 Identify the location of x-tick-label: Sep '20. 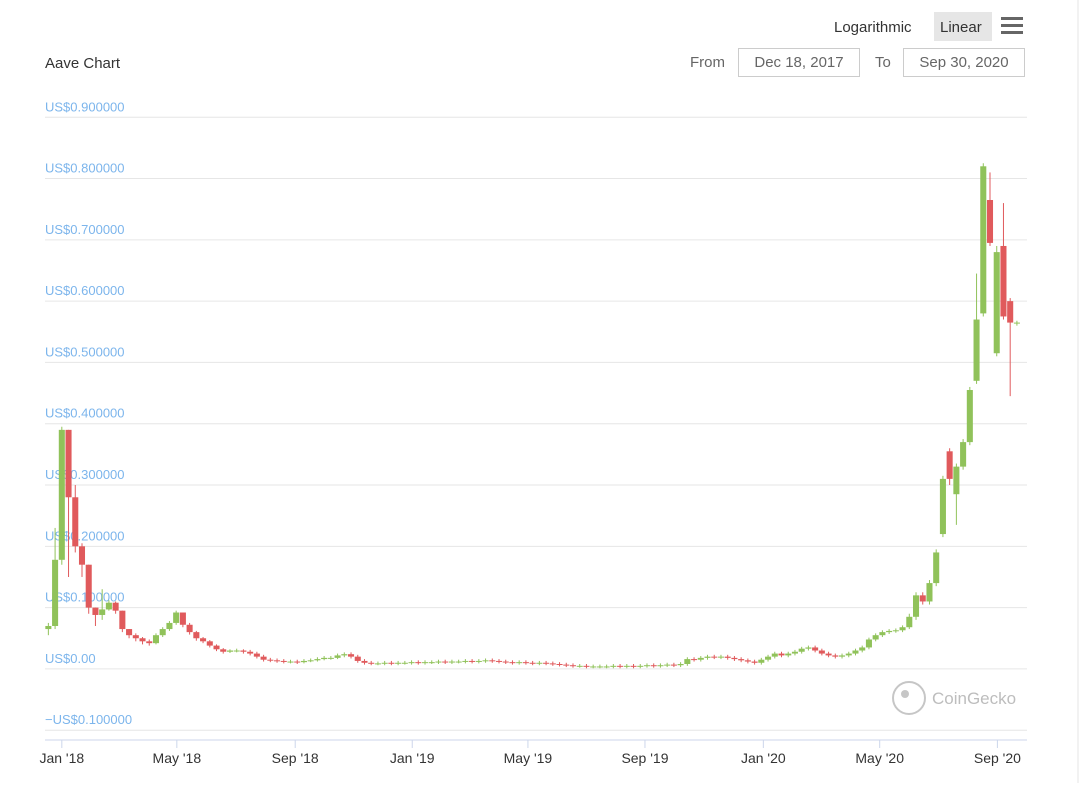
(997, 758).